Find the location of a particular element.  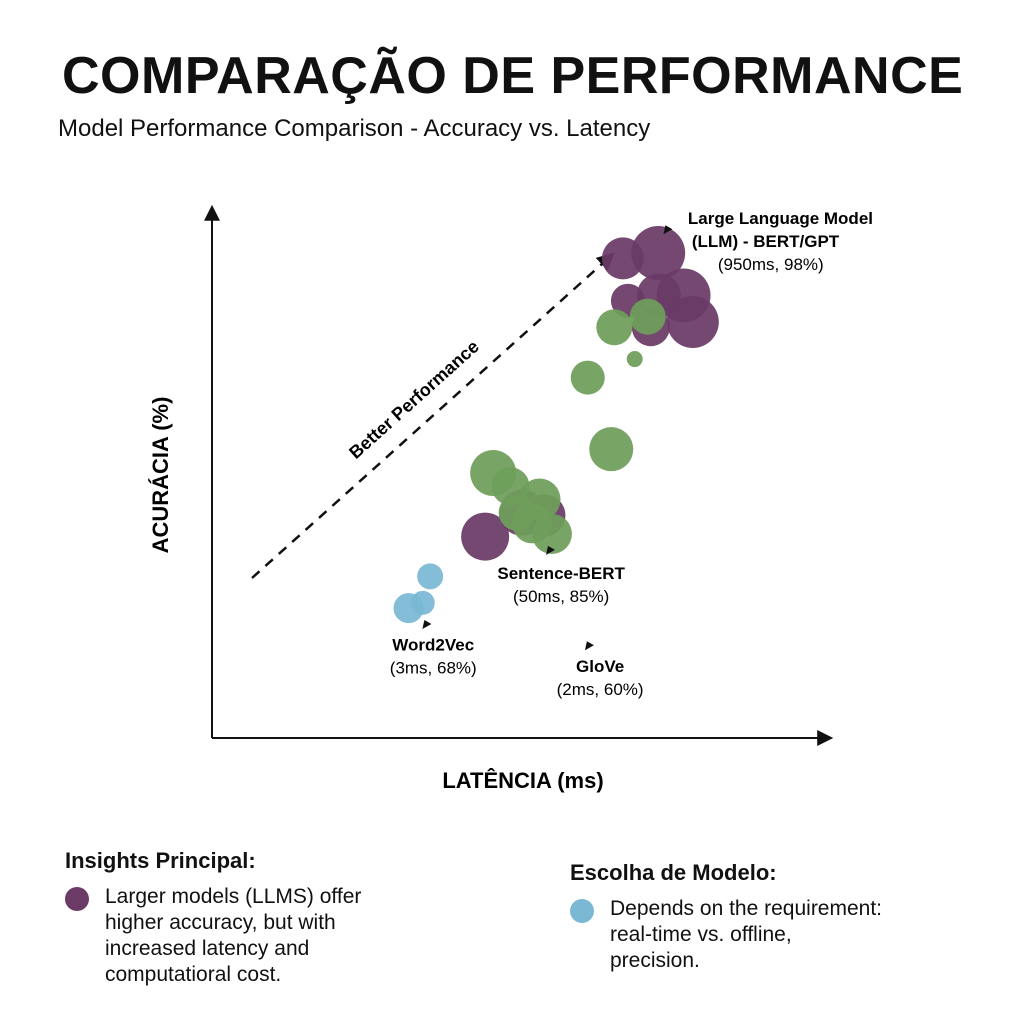

pointer-sentence-bert is located at coordinates (550, 550).